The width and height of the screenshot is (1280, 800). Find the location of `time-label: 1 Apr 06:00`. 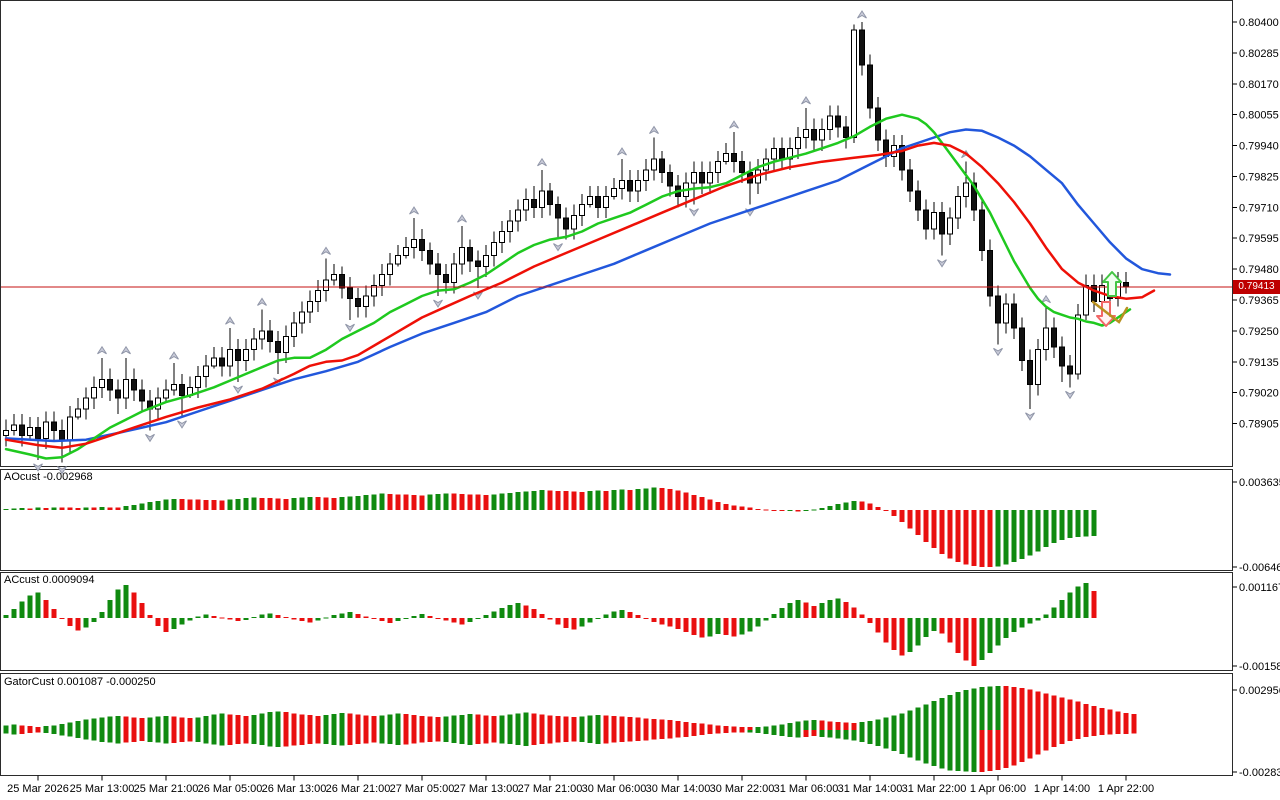

time-label: 1 Apr 06:00 is located at coordinates (998, 789).